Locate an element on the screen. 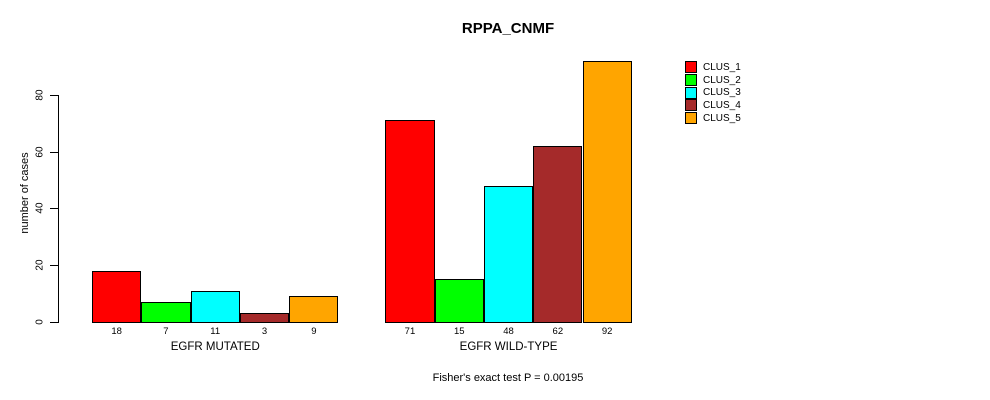 Image resolution: width=990 pixels, height=400 pixels. legend: CLUS_1 CLUS_2 CLUS_3 CLUS_4 CLUS_5 is located at coordinates (713, 93).